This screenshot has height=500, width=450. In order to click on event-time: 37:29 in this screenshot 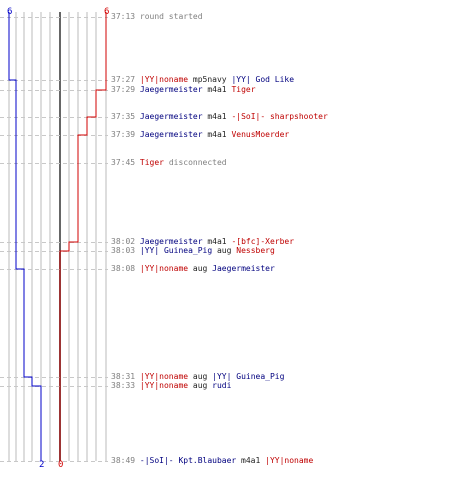, I will do `click(125, 89)`.